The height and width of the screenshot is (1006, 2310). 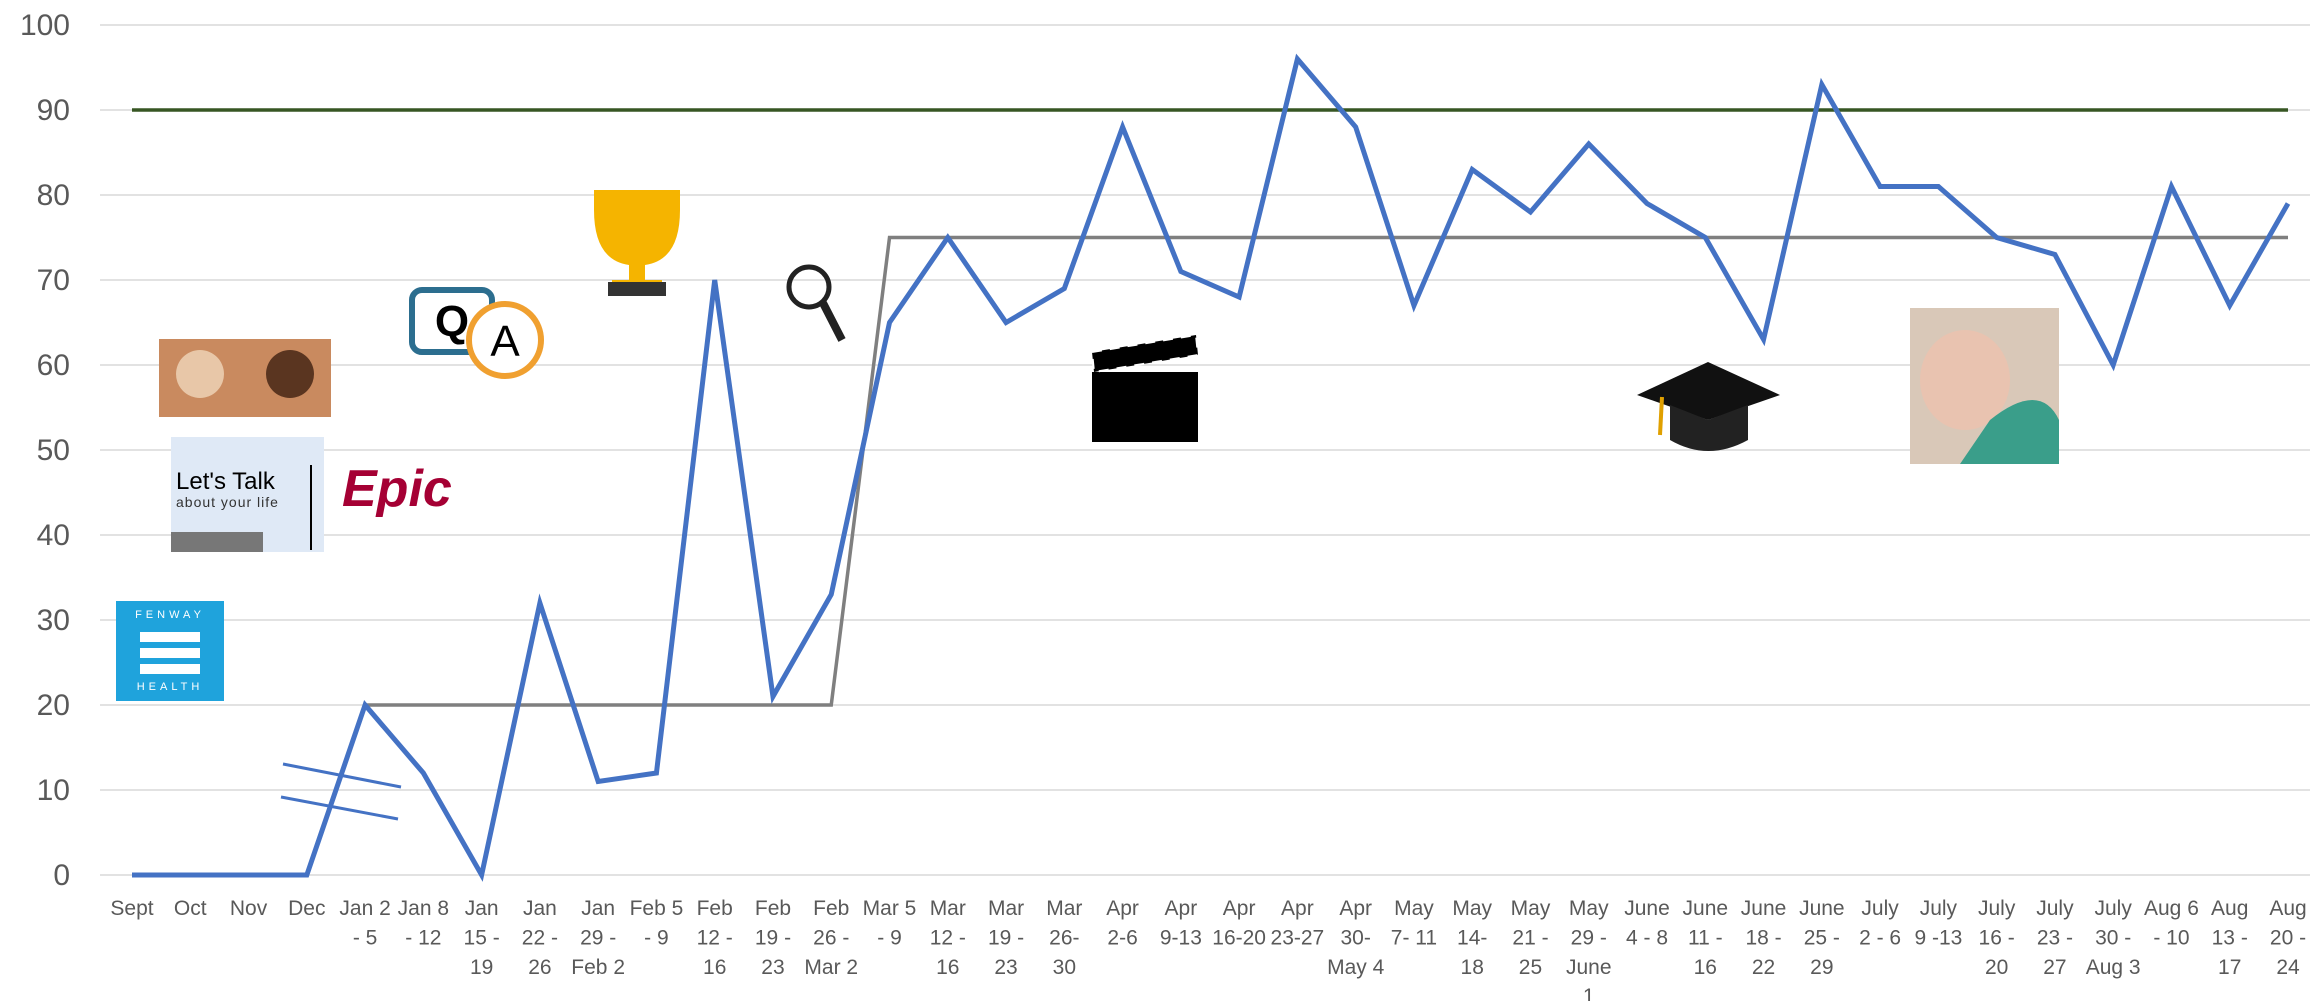 I want to click on x-tick-label: Mar 12 -16, so click(x=948, y=938).